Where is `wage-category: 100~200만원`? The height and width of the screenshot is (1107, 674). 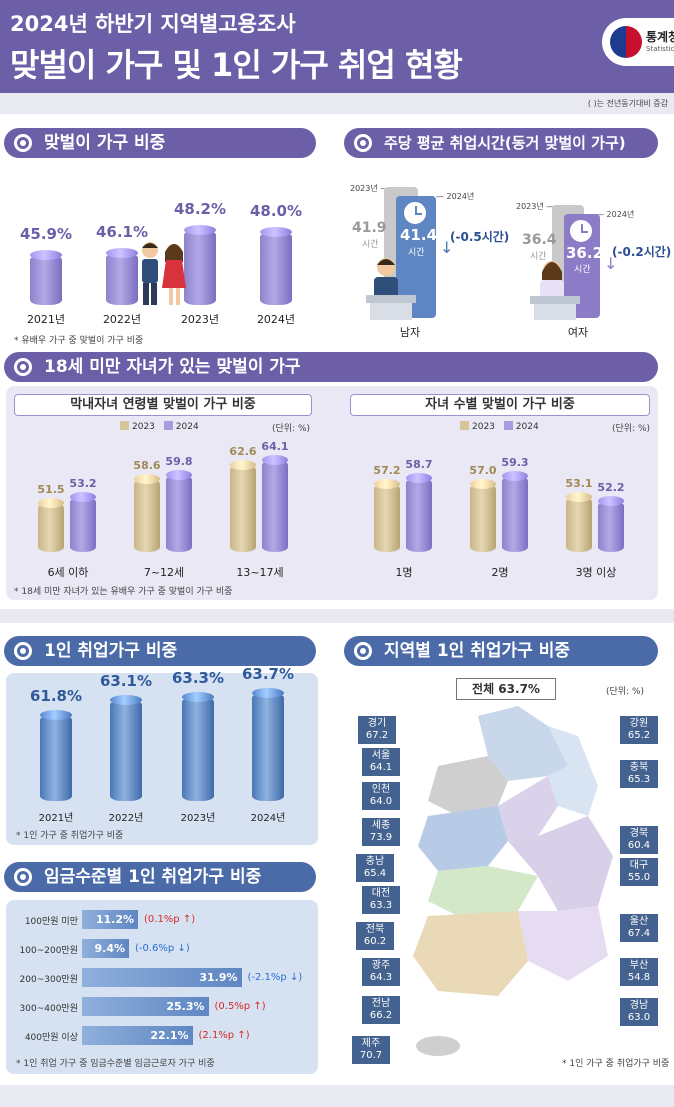 wage-category: 100~200만원 is located at coordinates (48, 951).